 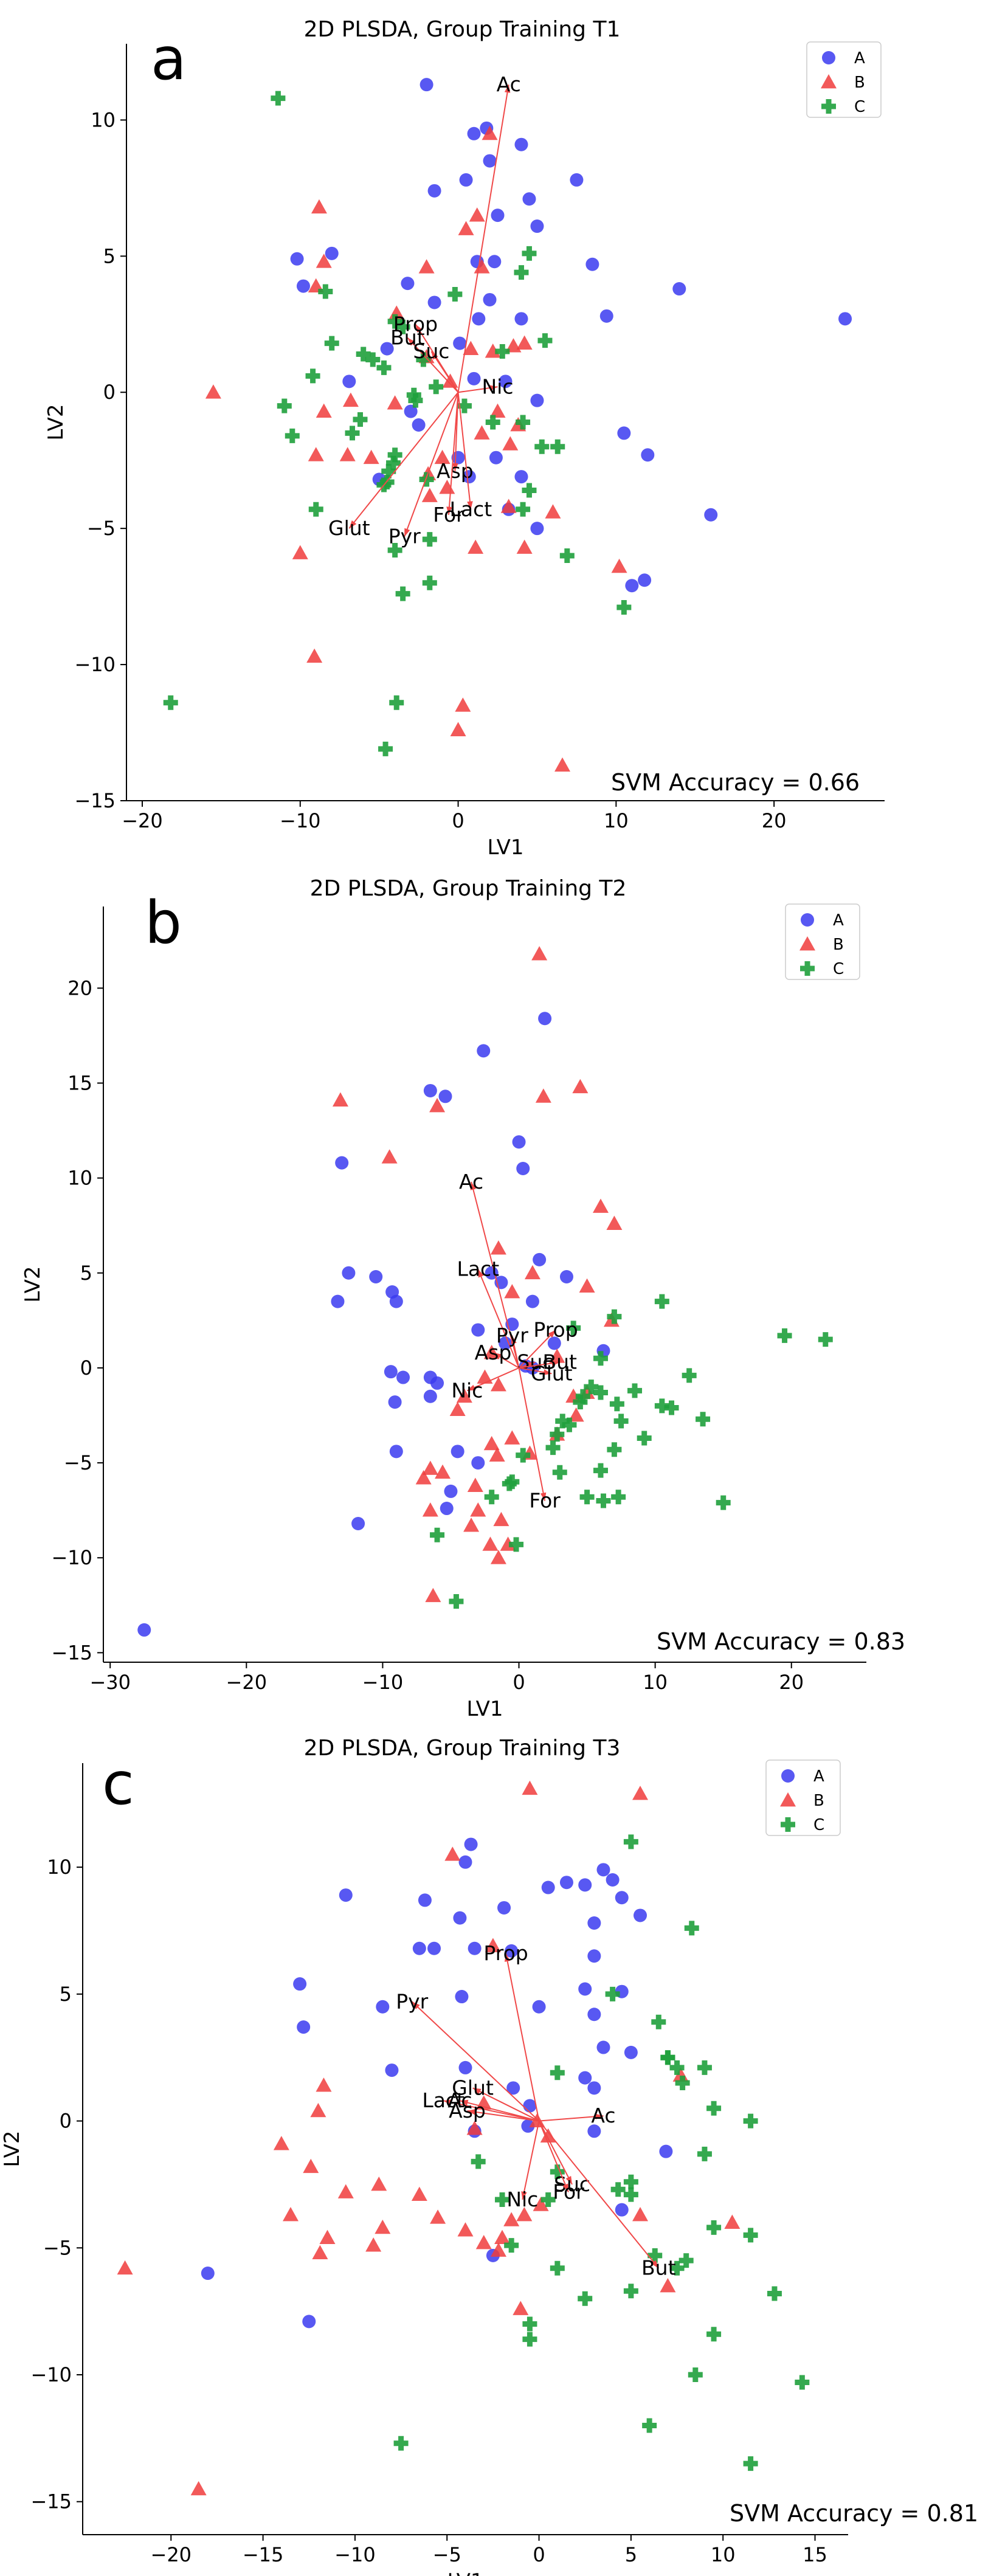 I want to click on x-tick-label: −20, so click(x=171, y=2555).